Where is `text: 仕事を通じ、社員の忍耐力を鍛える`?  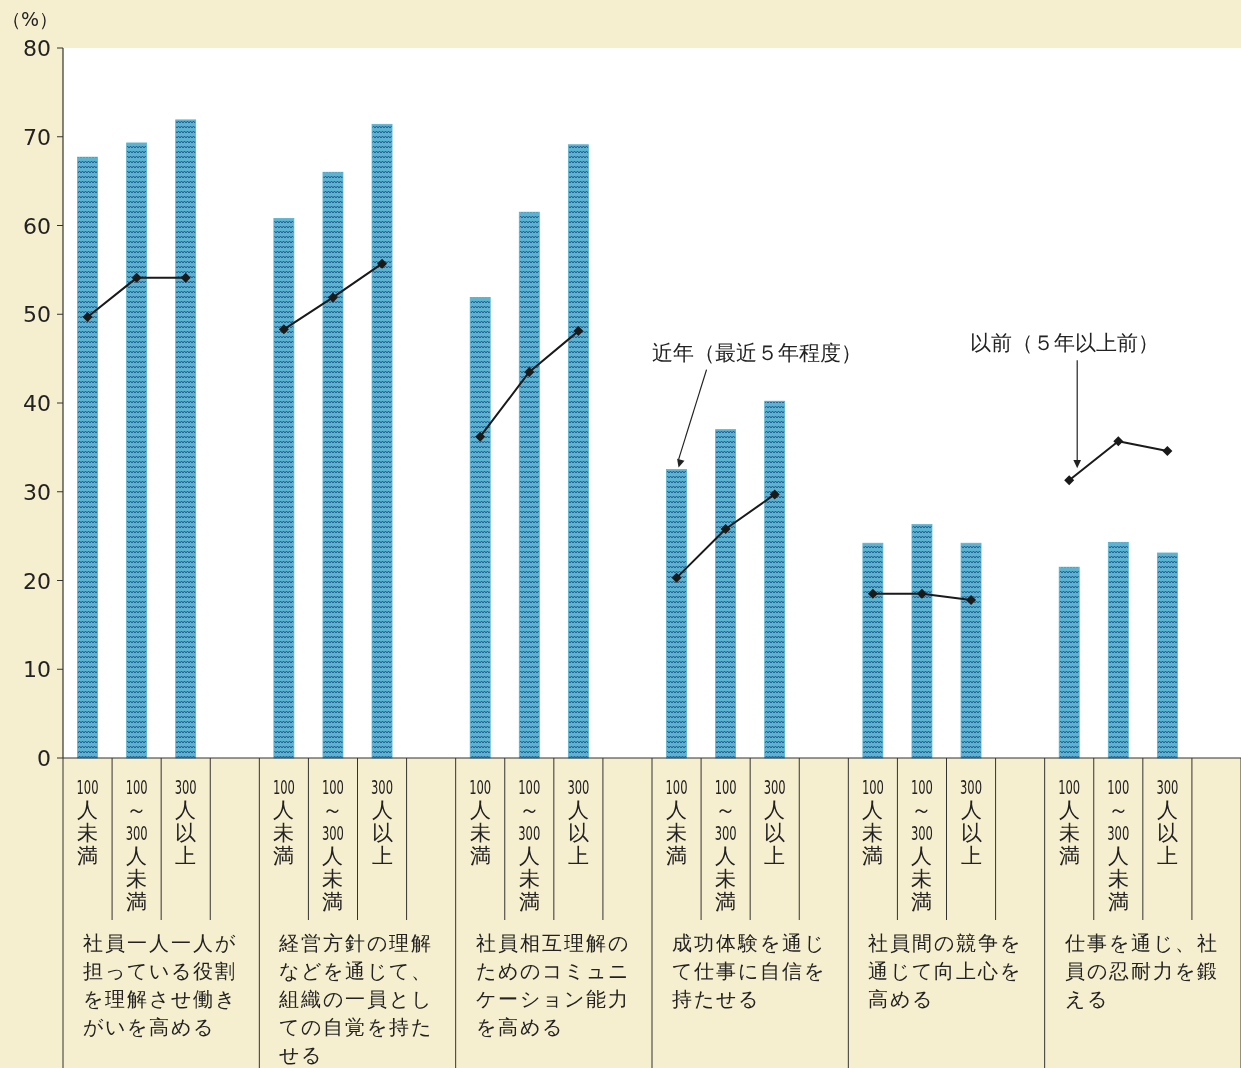 text: 仕事を通じ、社員の忍耐力を鍛える is located at coordinates (1141, 971).